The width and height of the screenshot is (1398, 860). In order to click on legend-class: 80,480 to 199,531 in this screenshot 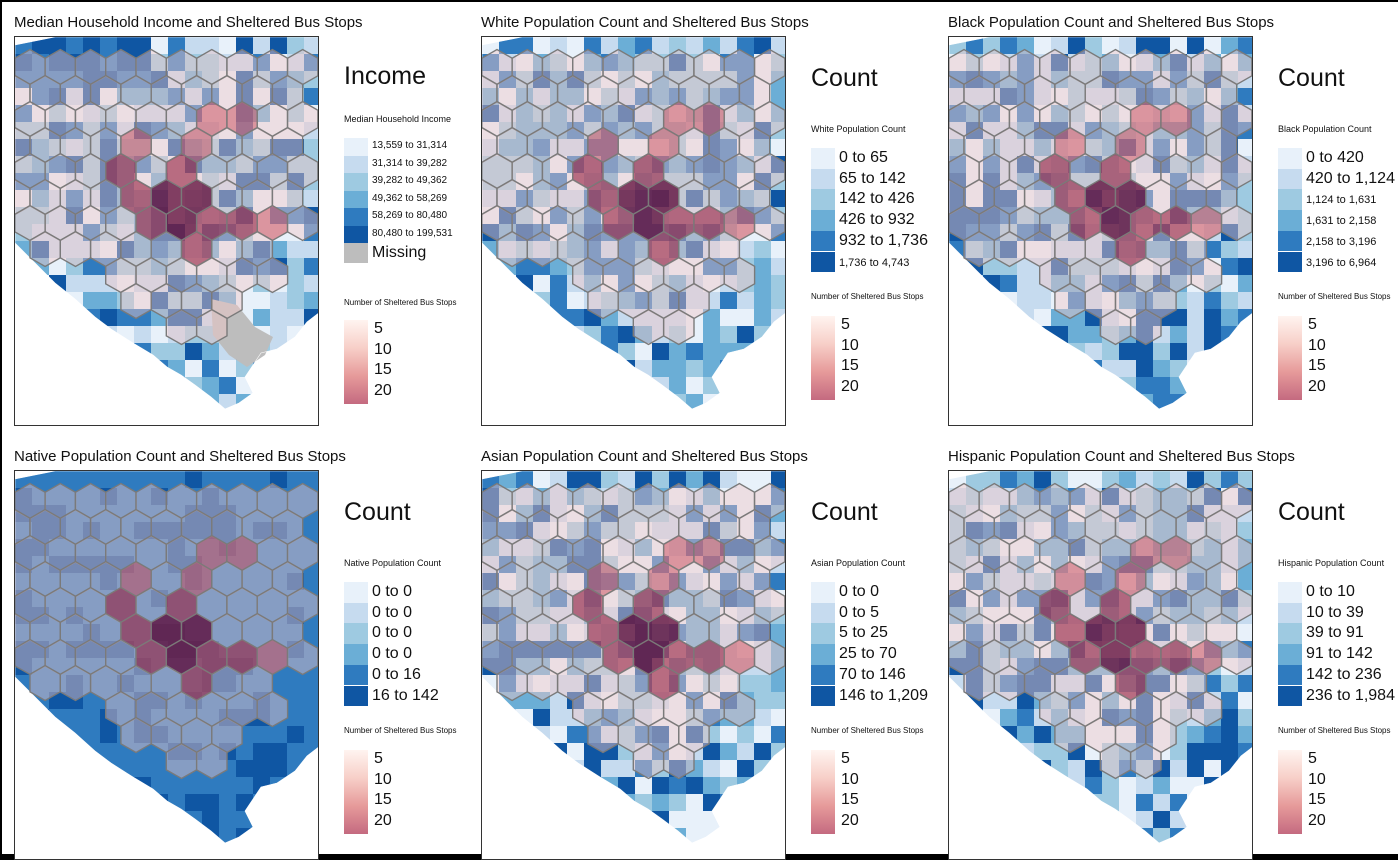, I will do `click(414, 234)`.